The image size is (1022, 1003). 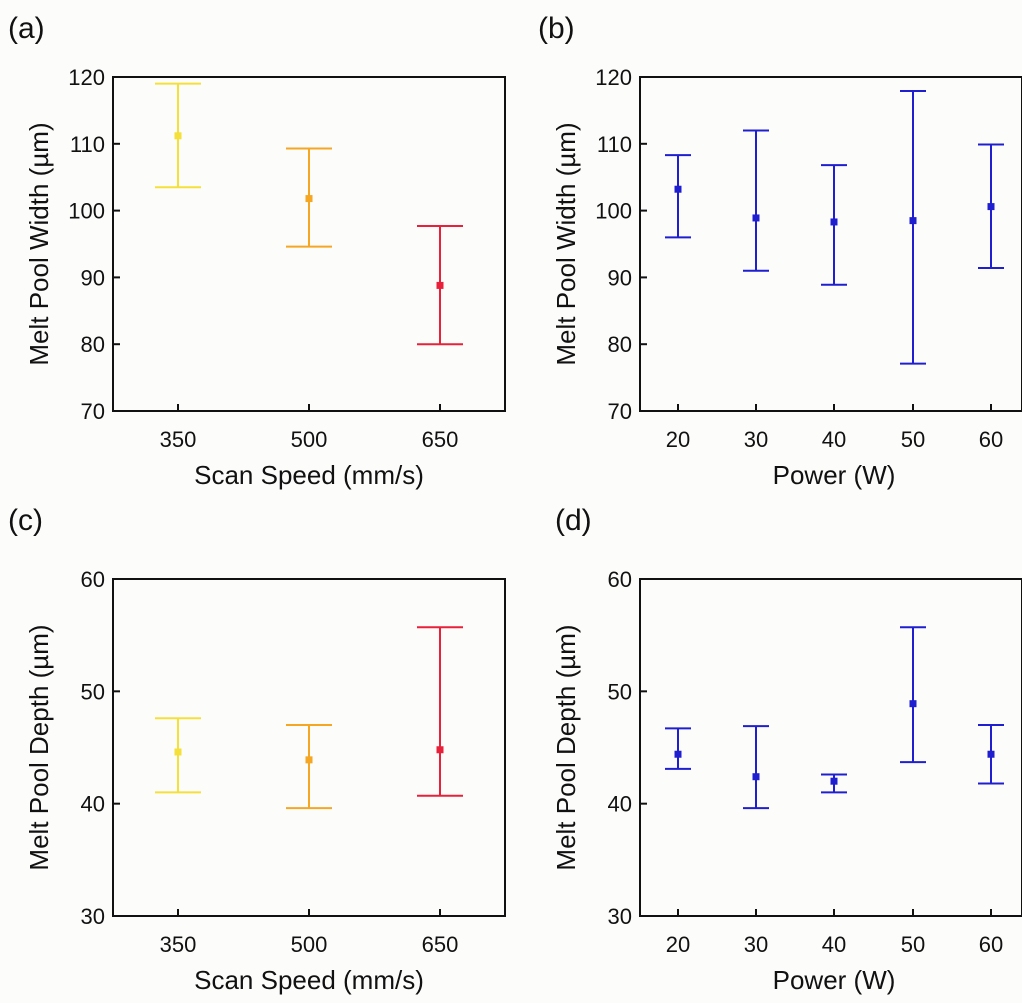 I want to click on panel-label: (b), so click(x=556, y=28).